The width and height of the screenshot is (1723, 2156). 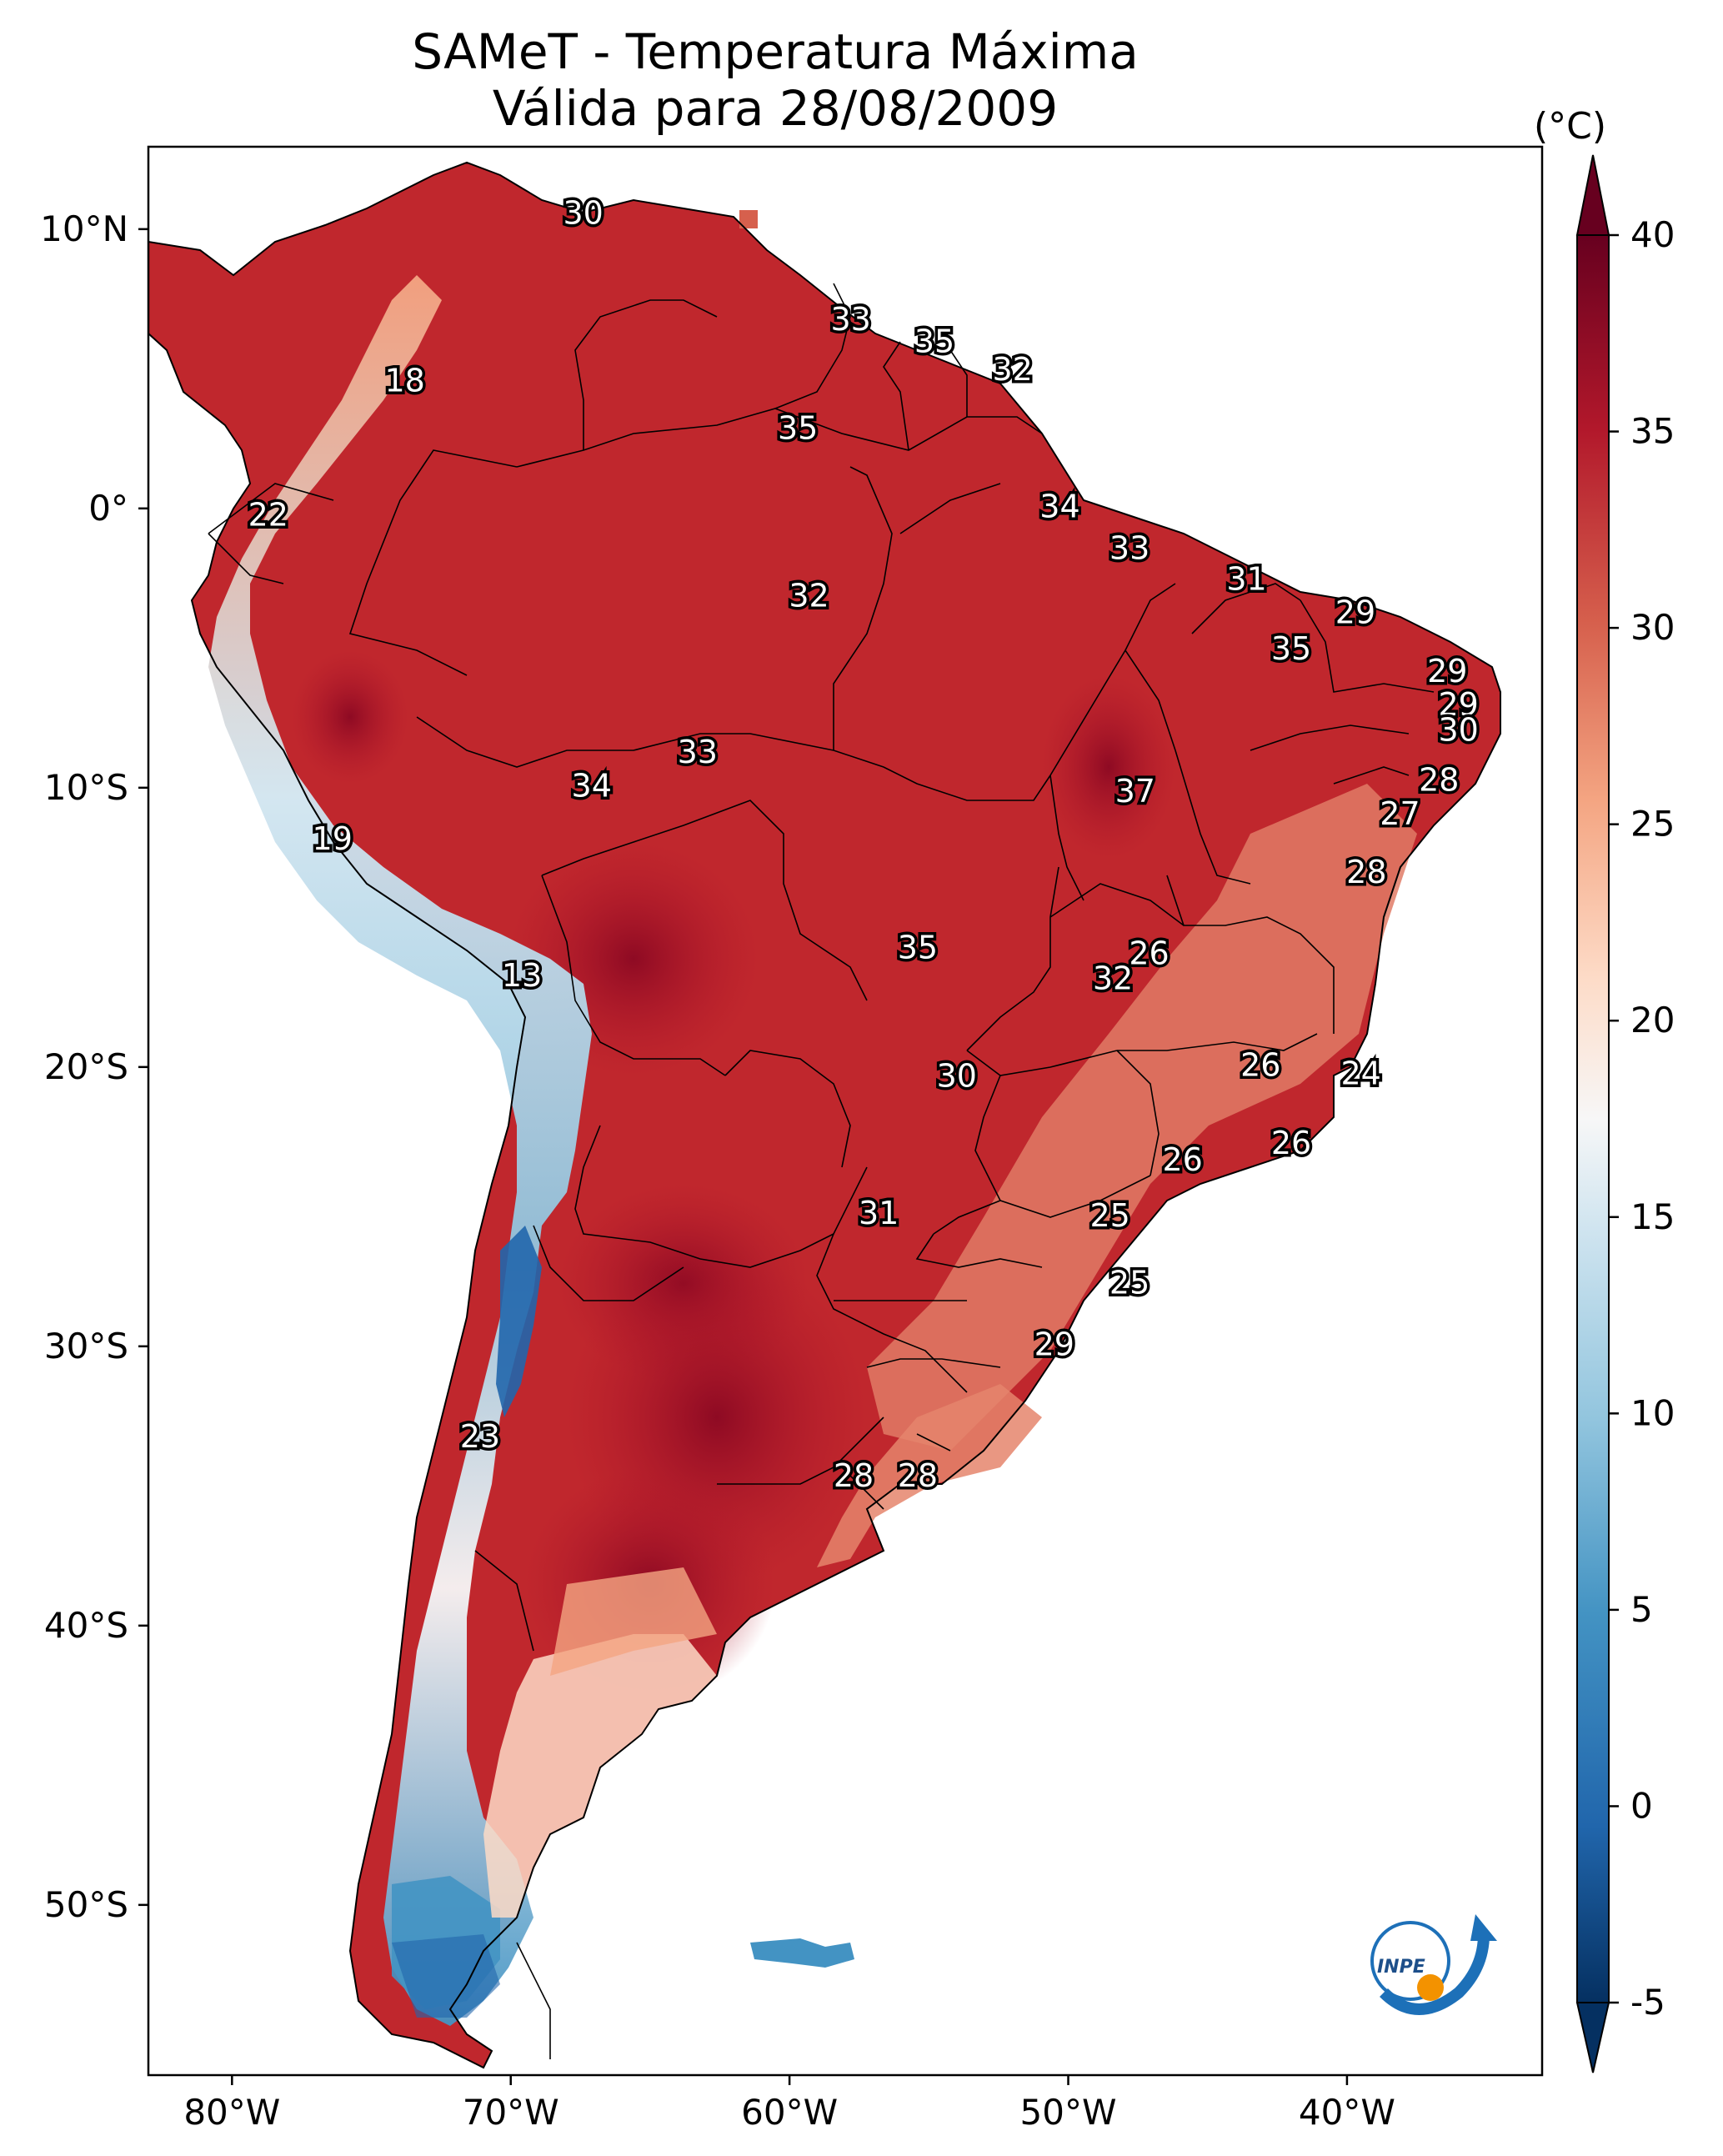 I want to click on falkland-islands, so click(x=802, y=1953).